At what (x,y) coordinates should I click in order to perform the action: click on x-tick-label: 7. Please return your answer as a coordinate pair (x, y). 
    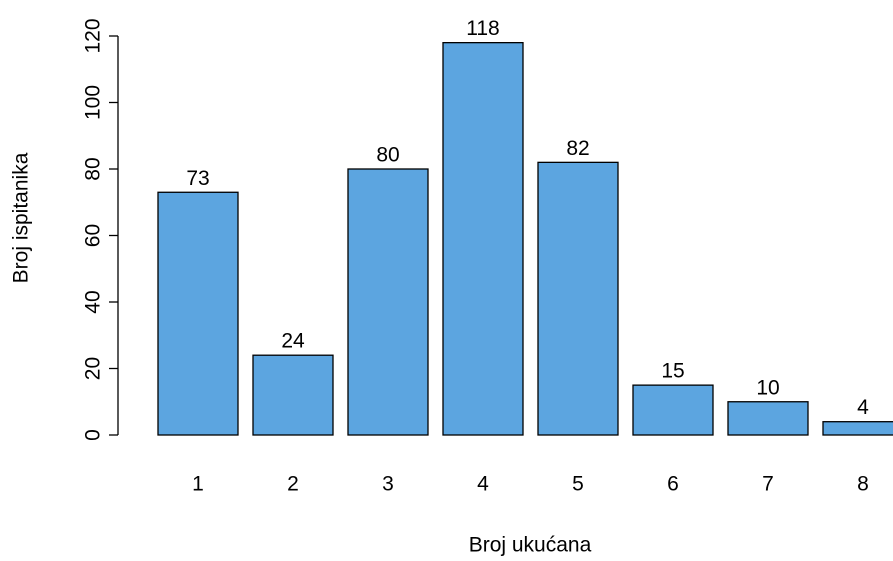
    Looking at the image, I should click on (768, 484).